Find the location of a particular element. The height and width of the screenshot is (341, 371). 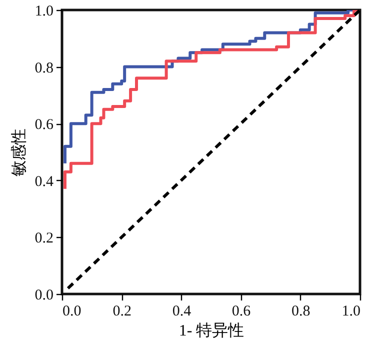

y-tick-label: 0.0 is located at coordinates (44, 296).